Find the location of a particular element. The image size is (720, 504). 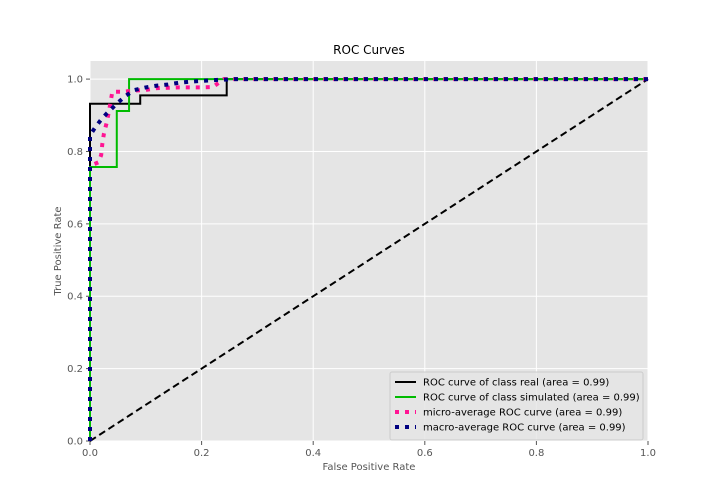

x-tick-label: 0.0 is located at coordinates (90, 453).